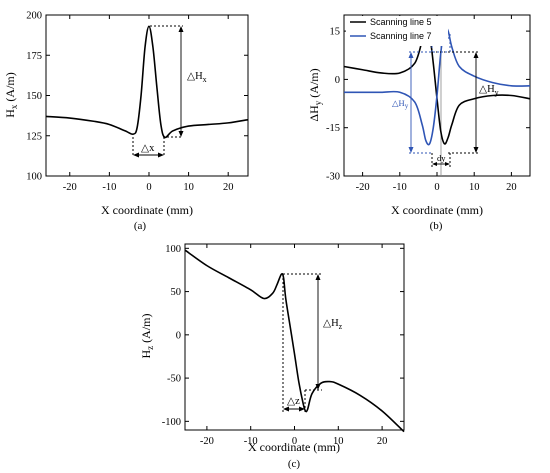 This screenshot has width=550, height=473. What do you see at coordinates (188, 187) in the screenshot?
I see `x-tick-label-a: 10` at bounding box center [188, 187].